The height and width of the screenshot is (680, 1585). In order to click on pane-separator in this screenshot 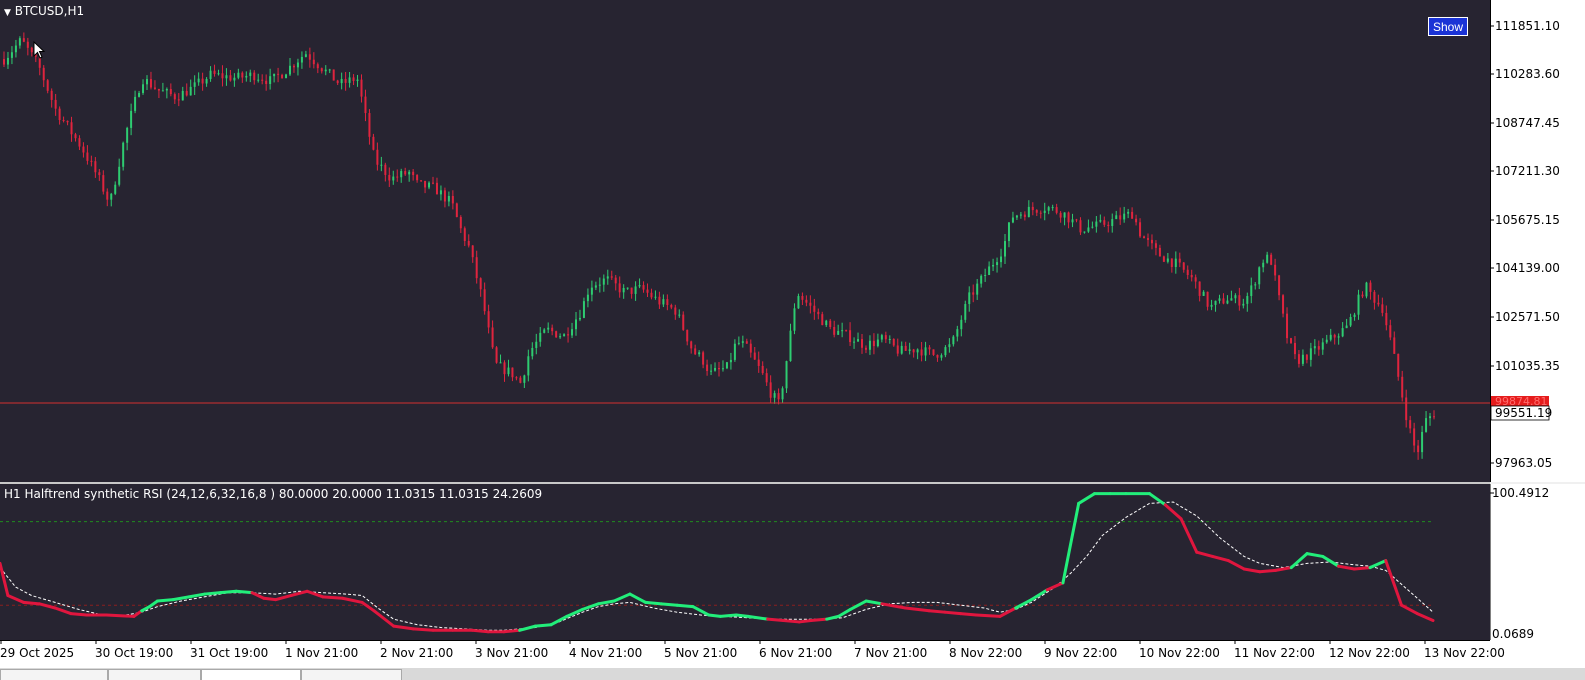, I will do `click(745, 483)`.